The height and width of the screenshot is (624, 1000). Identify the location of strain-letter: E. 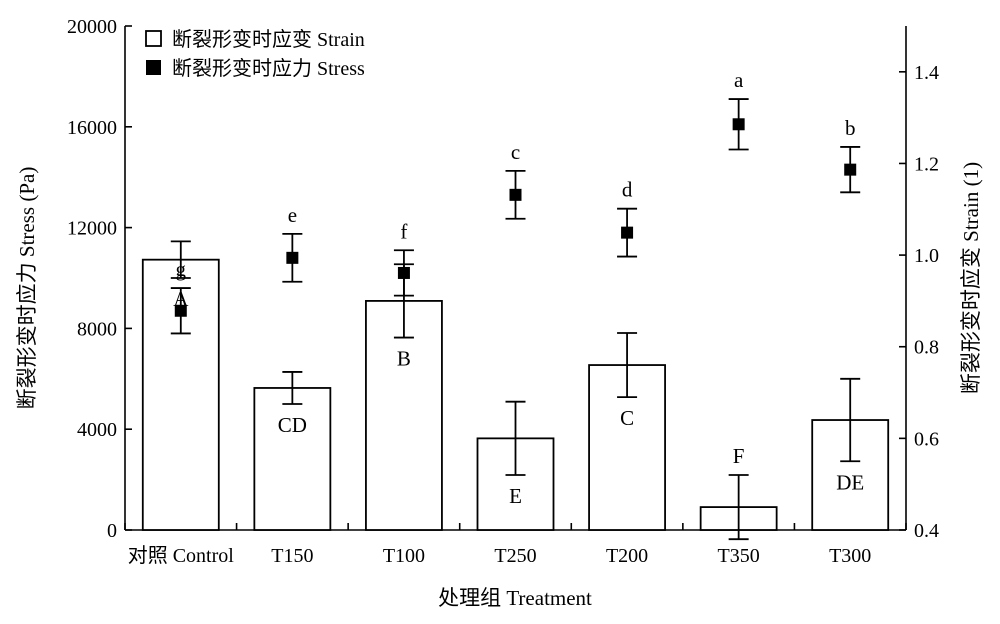
(515, 496).